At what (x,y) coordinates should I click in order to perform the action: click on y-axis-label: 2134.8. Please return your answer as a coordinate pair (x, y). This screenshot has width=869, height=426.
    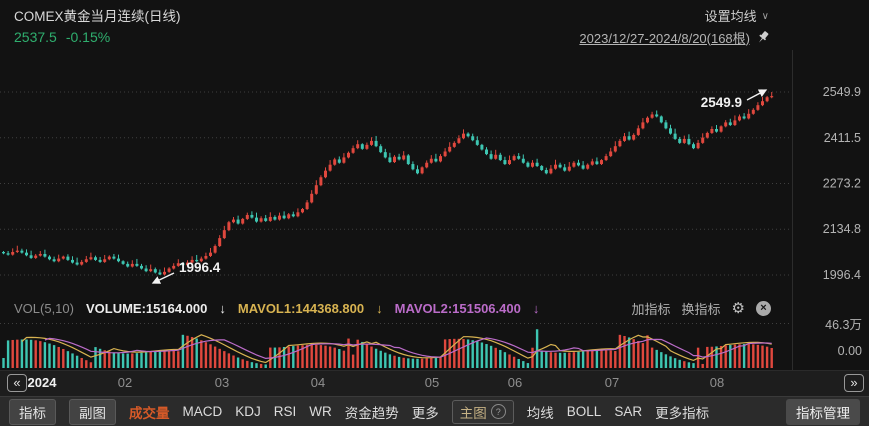
    Looking at the image, I should click on (842, 229).